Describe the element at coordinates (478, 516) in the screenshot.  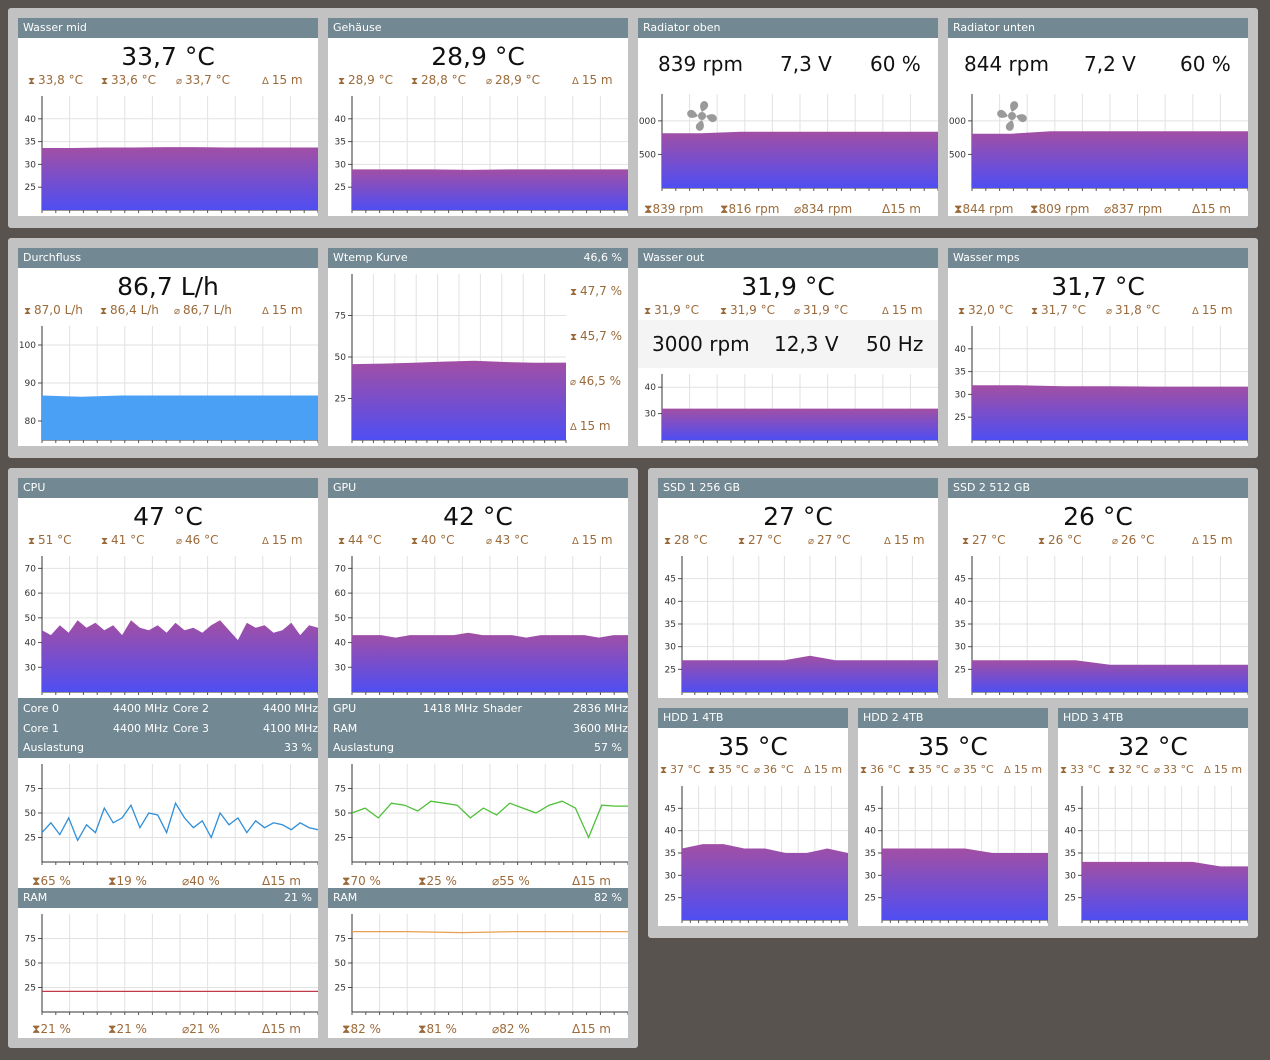
I see `value: 42 °C` at that location.